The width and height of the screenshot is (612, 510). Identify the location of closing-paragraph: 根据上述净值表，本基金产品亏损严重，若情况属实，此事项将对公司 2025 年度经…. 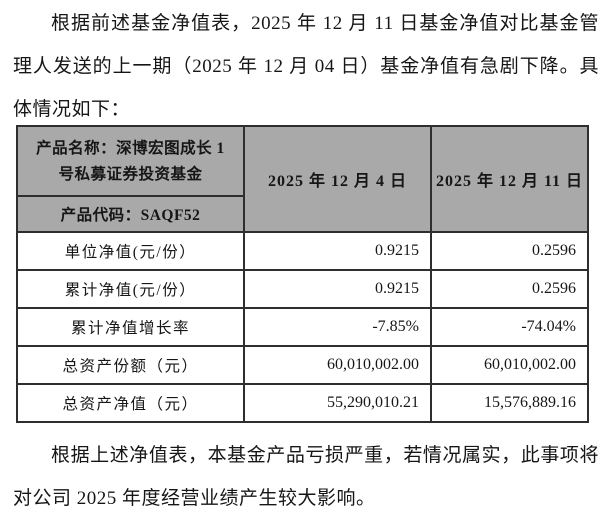
(306, 477).